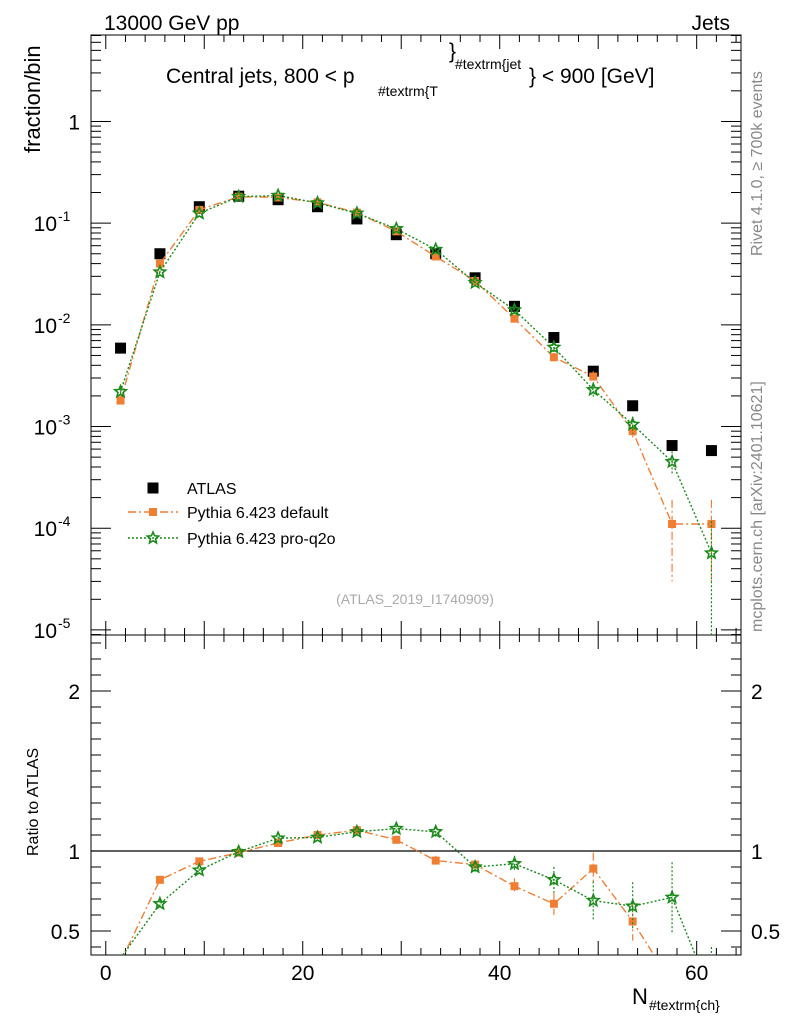  Describe the element at coordinates (302, 973) in the screenshot. I see `x-tick-label: 20` at that location.